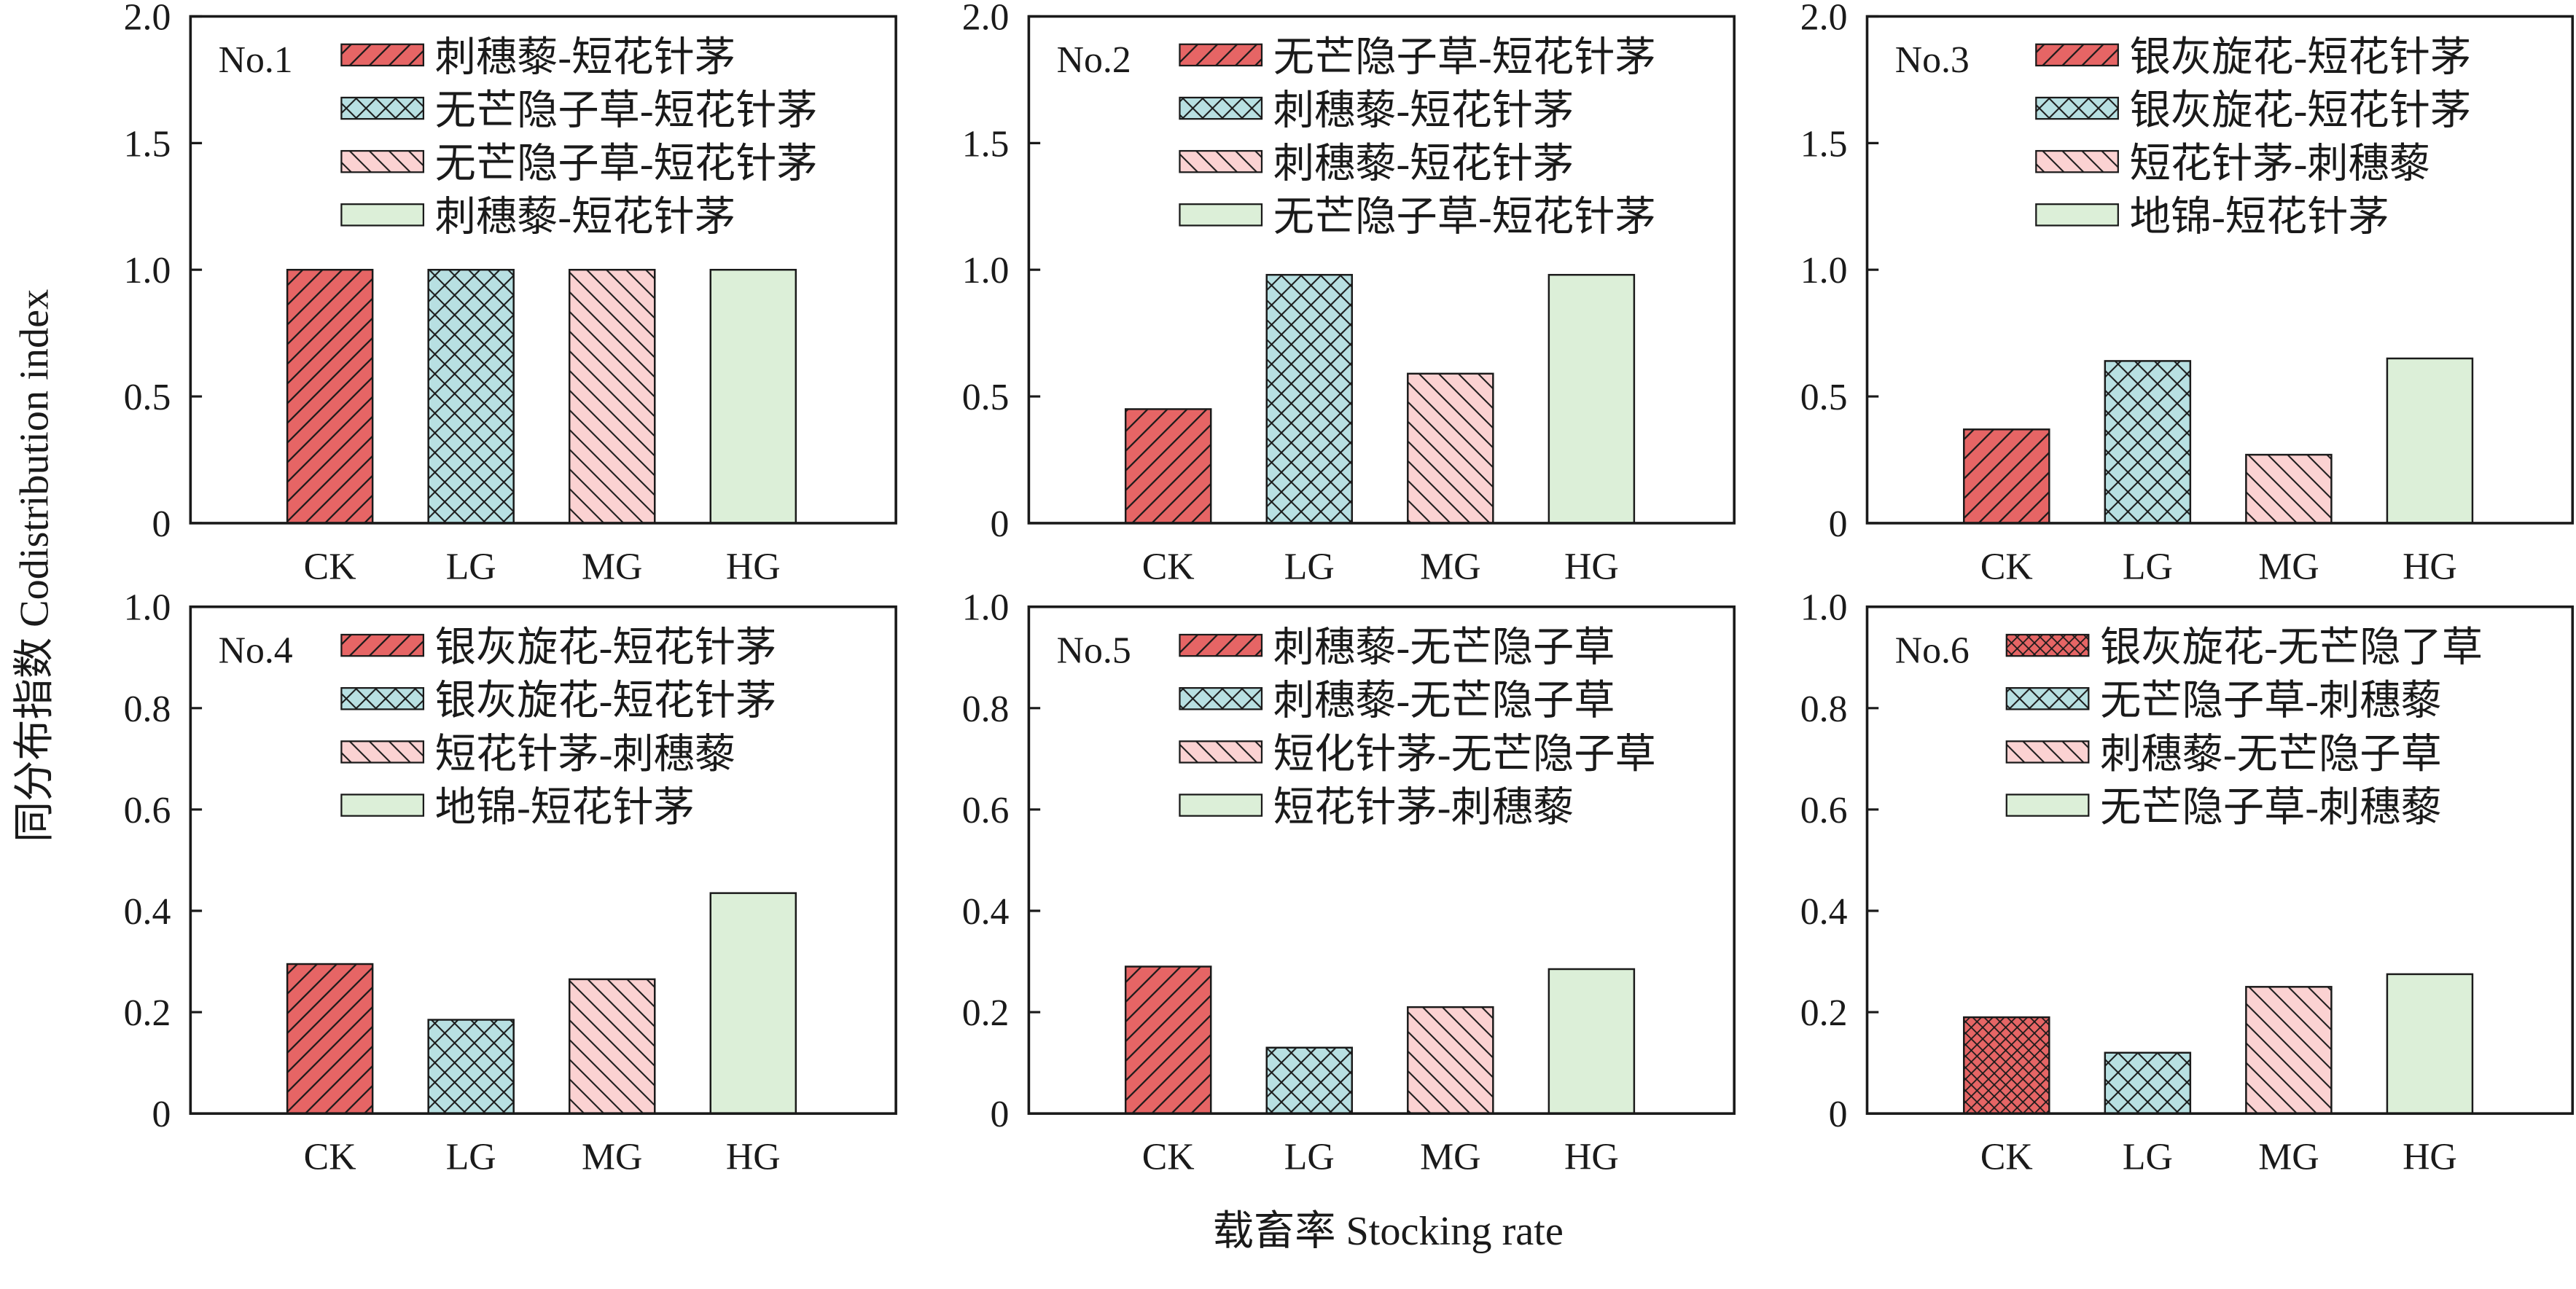 The image size is (2576, 1289). What do you see at coordinates (1094, 650) in the screenshot?
I see `panel-label: No.5` at bounding box center [1094, 650].